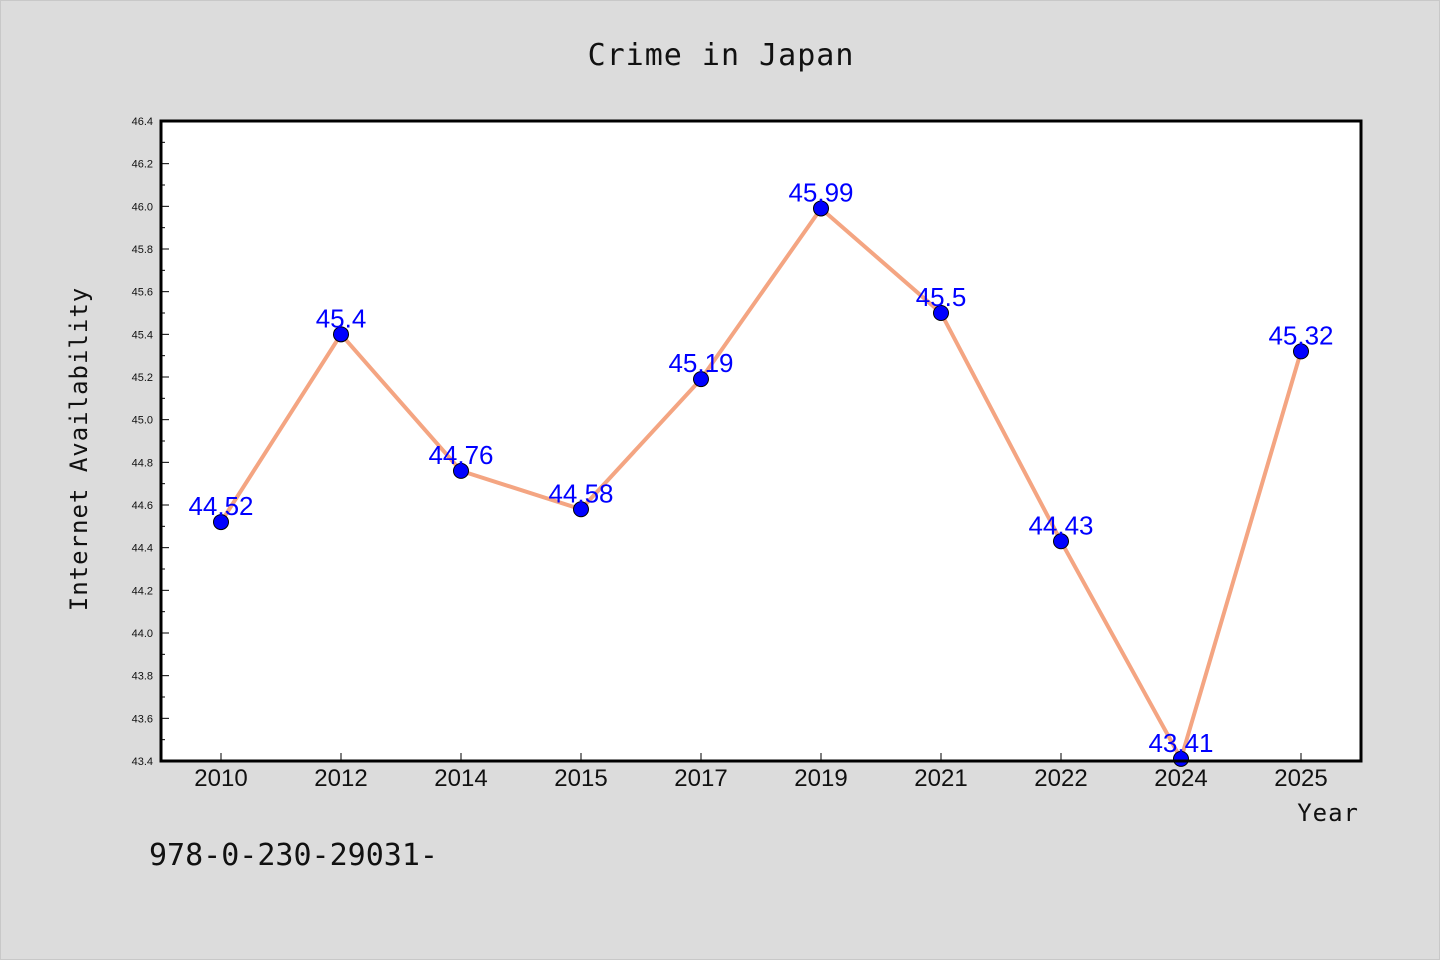 The image size is (1440, 960). Describe the element at coordinates (142, 421) in the screenshot. I see `y-tick-label: 45.0` at that location.